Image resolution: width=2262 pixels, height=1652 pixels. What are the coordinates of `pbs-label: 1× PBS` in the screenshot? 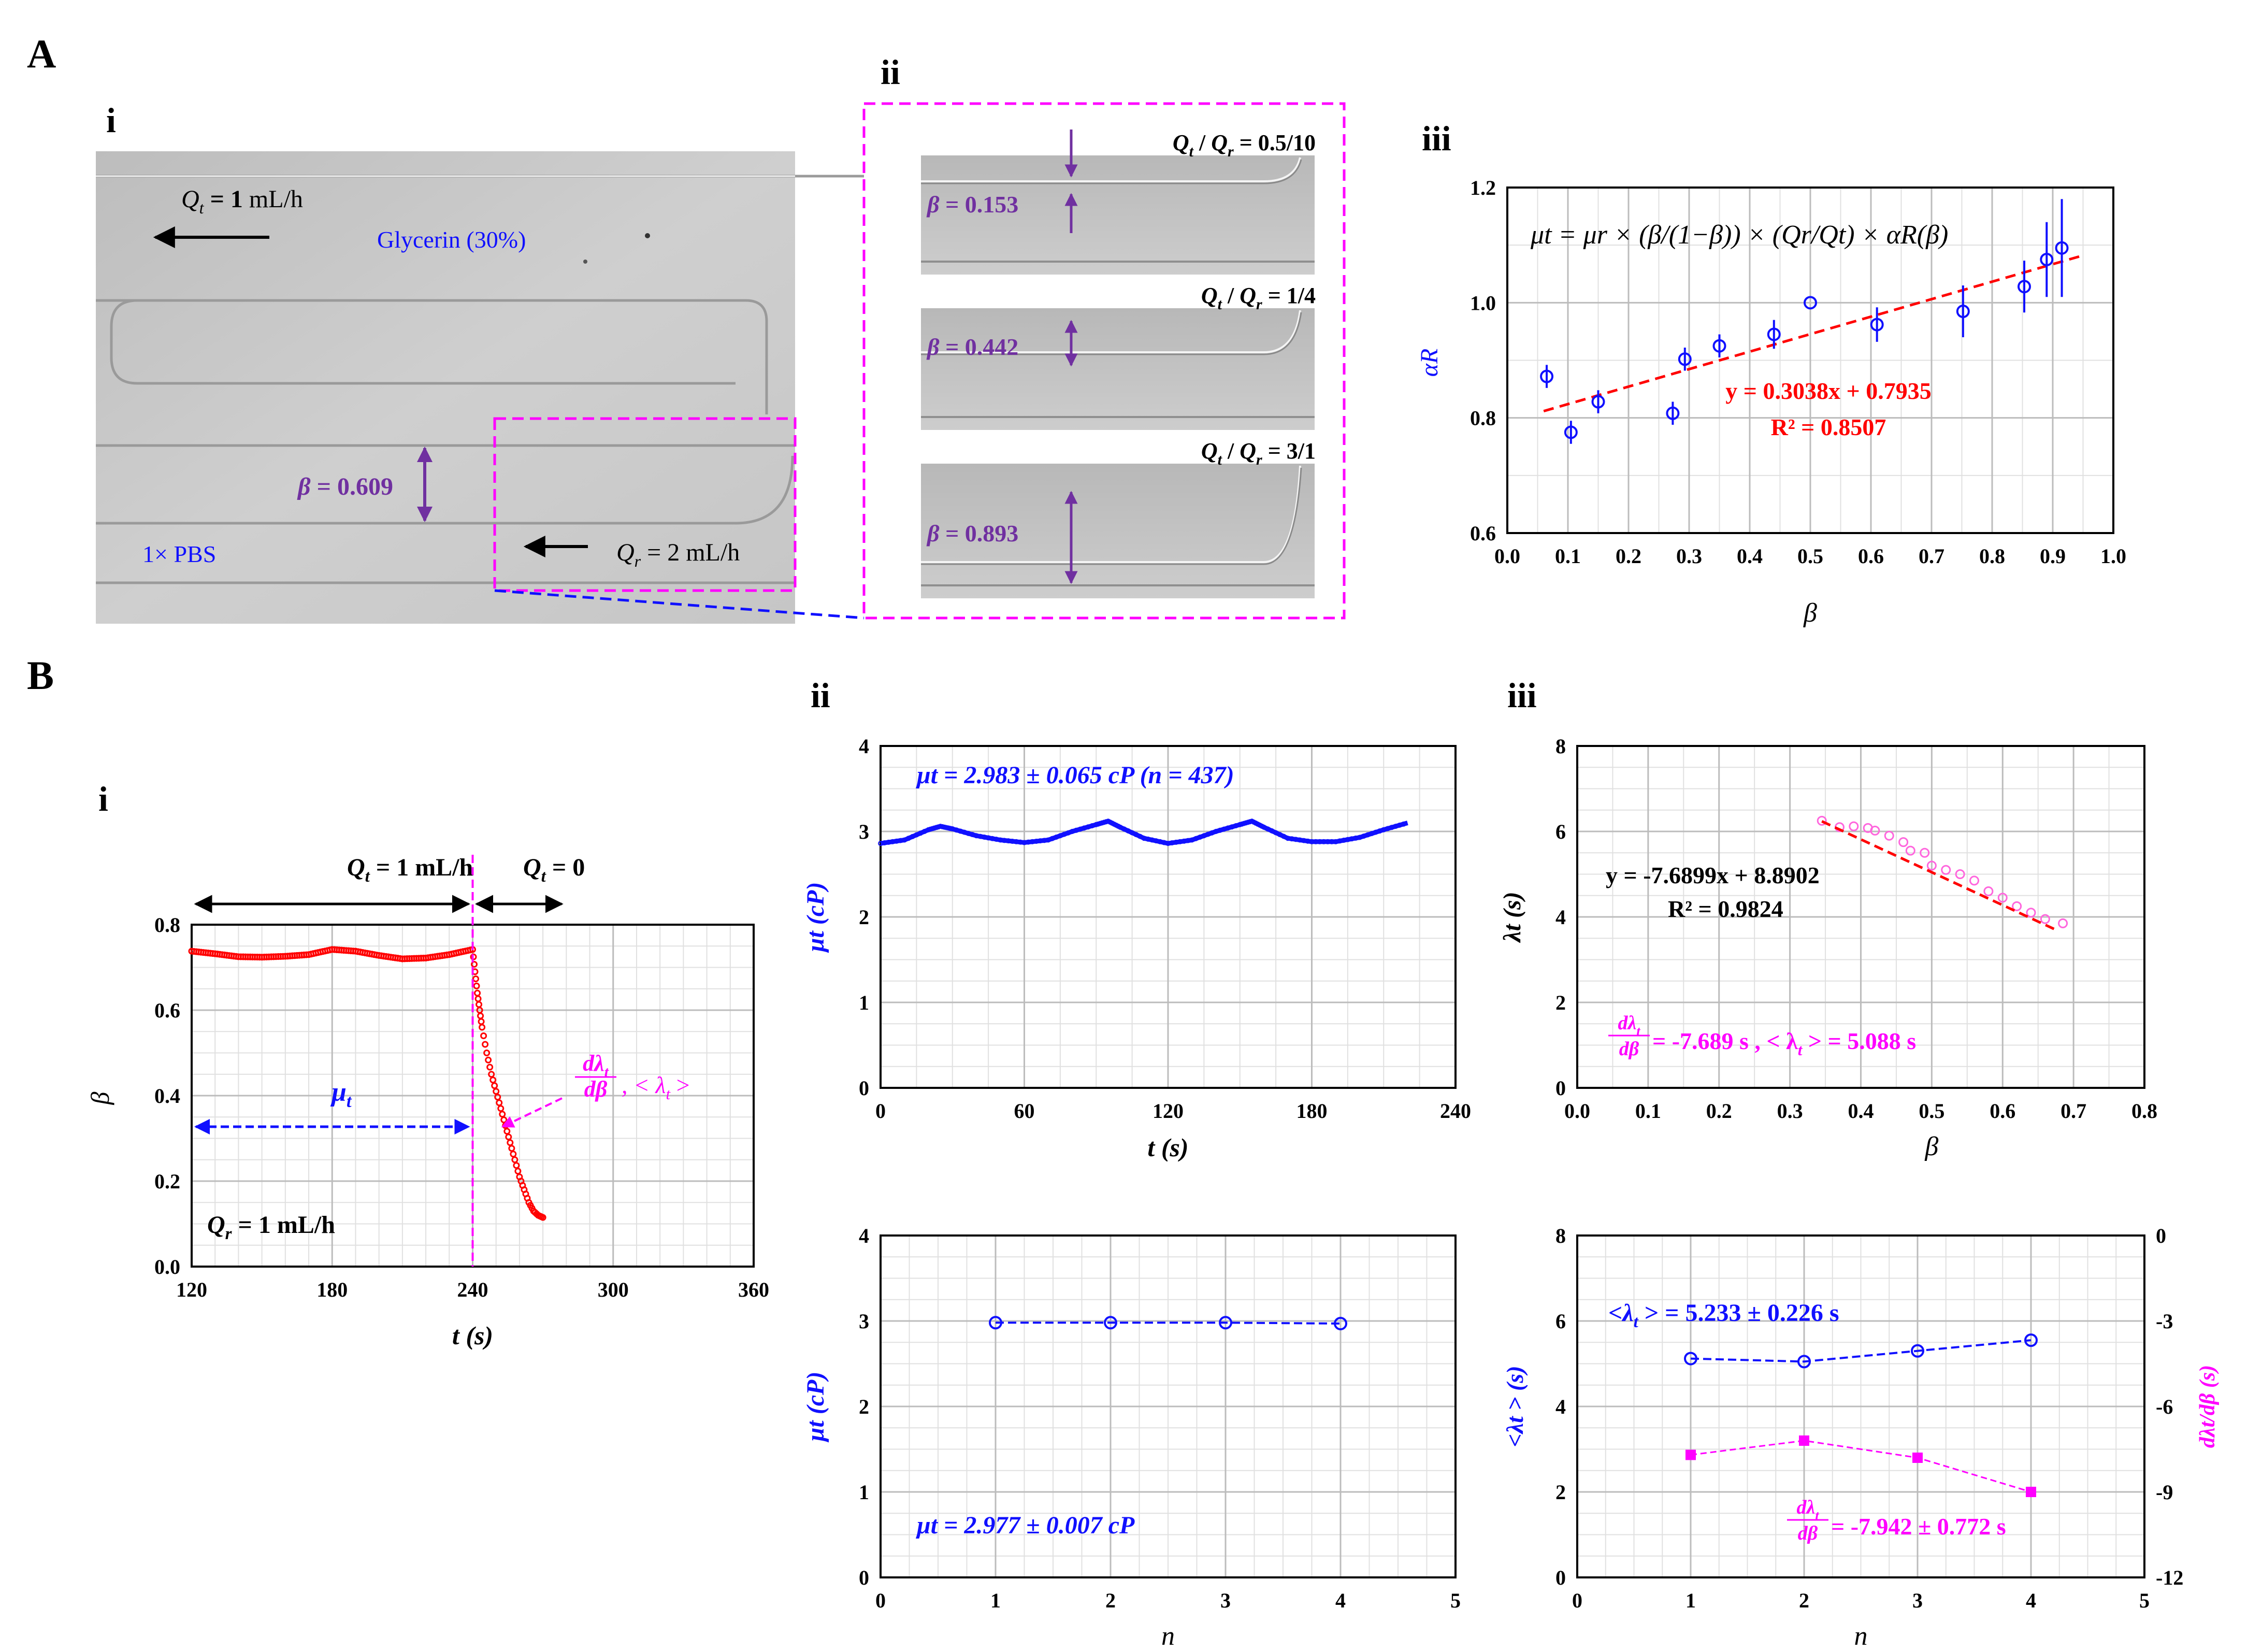 It's located at (179, 554).